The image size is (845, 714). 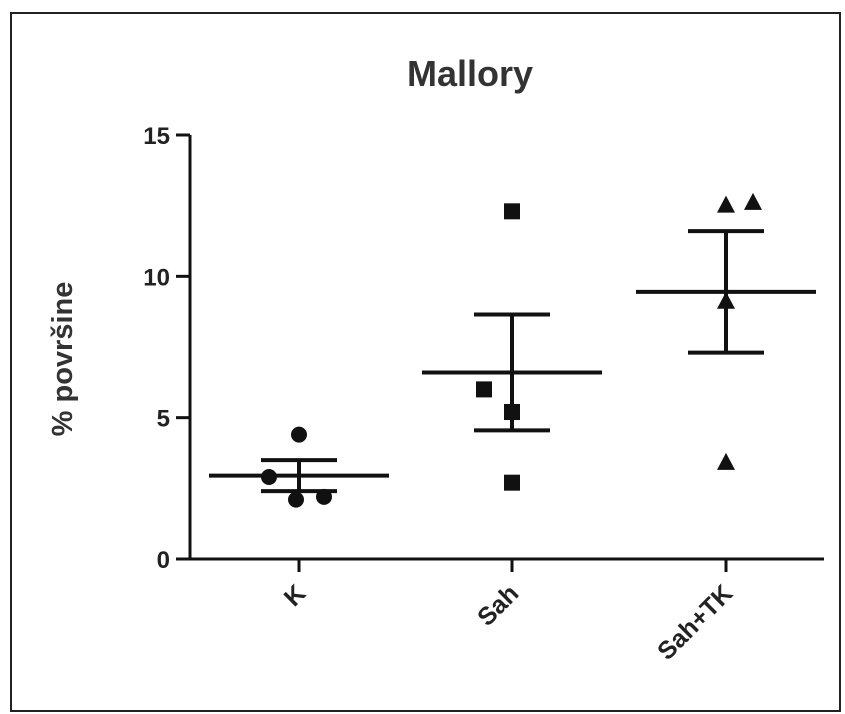 What do you see at coordinates (163, 419) in the screenshot?
I see `y-tick-label: 5` at bounding box center [163, 419].